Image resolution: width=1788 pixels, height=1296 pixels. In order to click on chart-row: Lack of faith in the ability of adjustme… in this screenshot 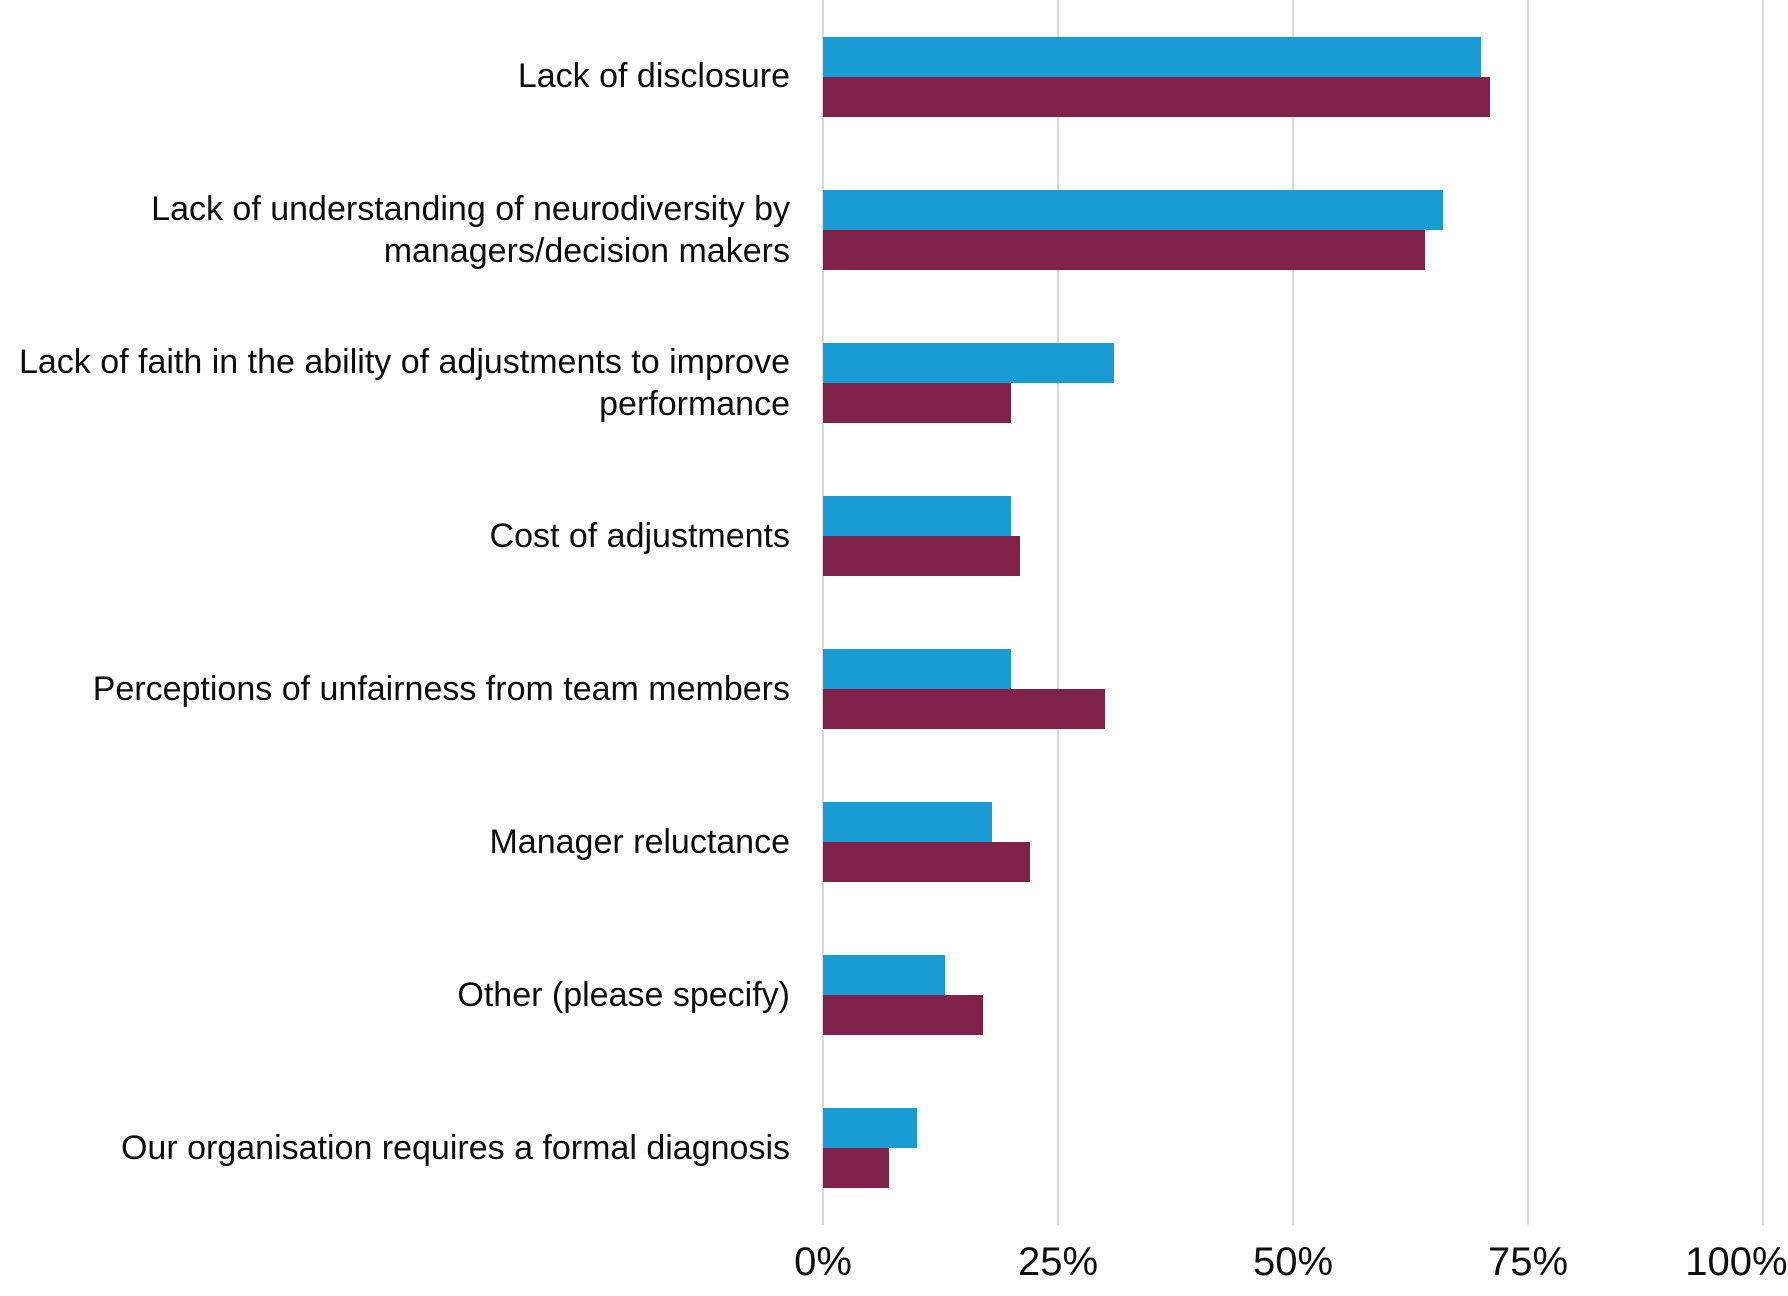, I will do `click(894, 382)`.